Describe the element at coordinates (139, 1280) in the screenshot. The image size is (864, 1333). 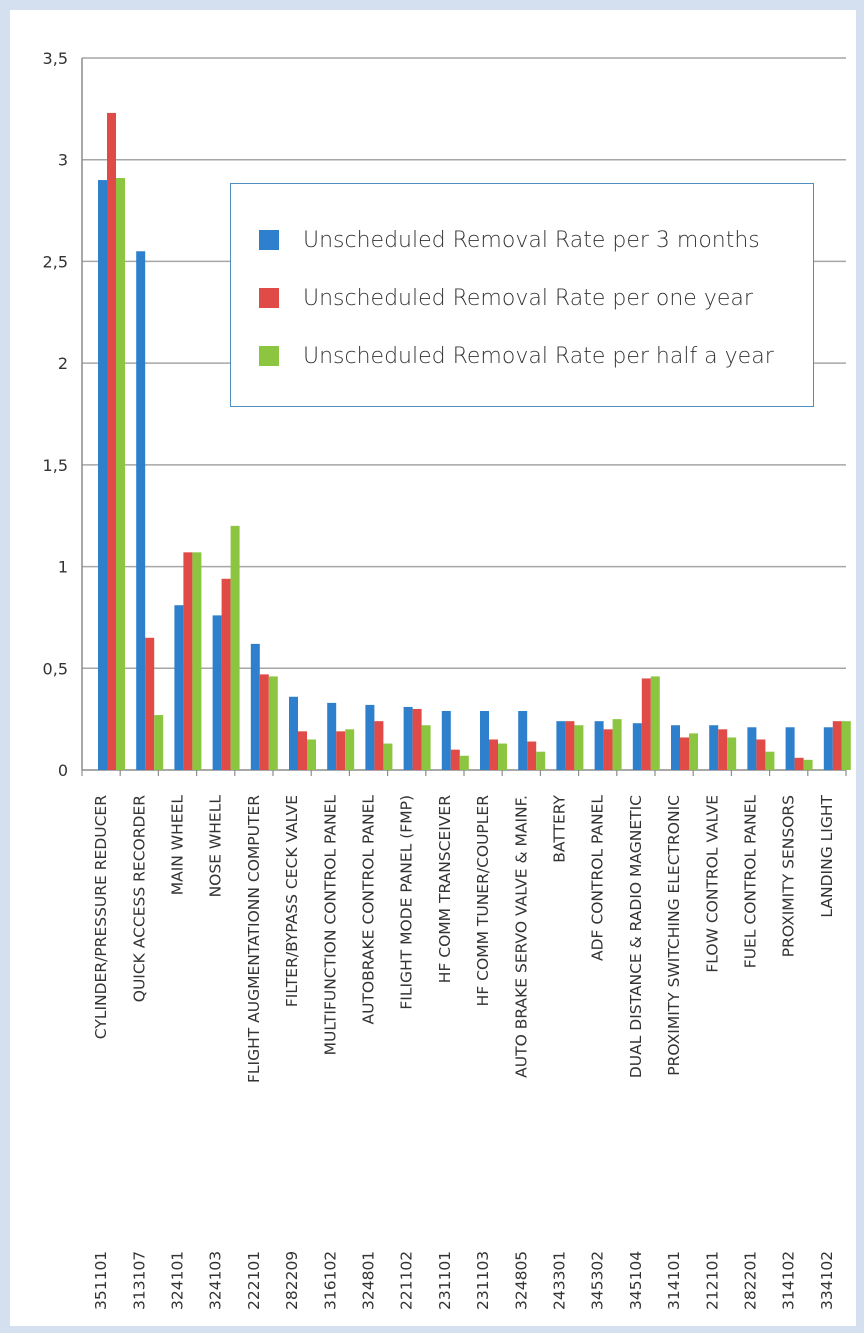
I see `category-code-label: 313107` at that location.